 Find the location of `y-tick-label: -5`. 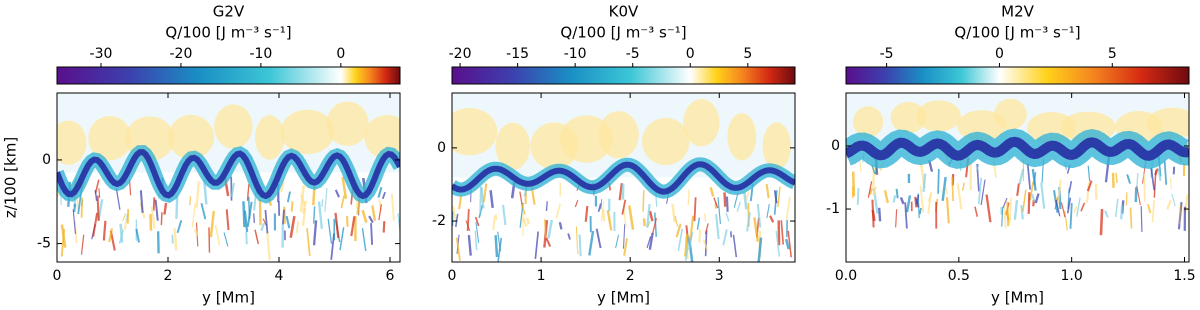

y-tick-label: -5 is located at coordinates (44, 244).